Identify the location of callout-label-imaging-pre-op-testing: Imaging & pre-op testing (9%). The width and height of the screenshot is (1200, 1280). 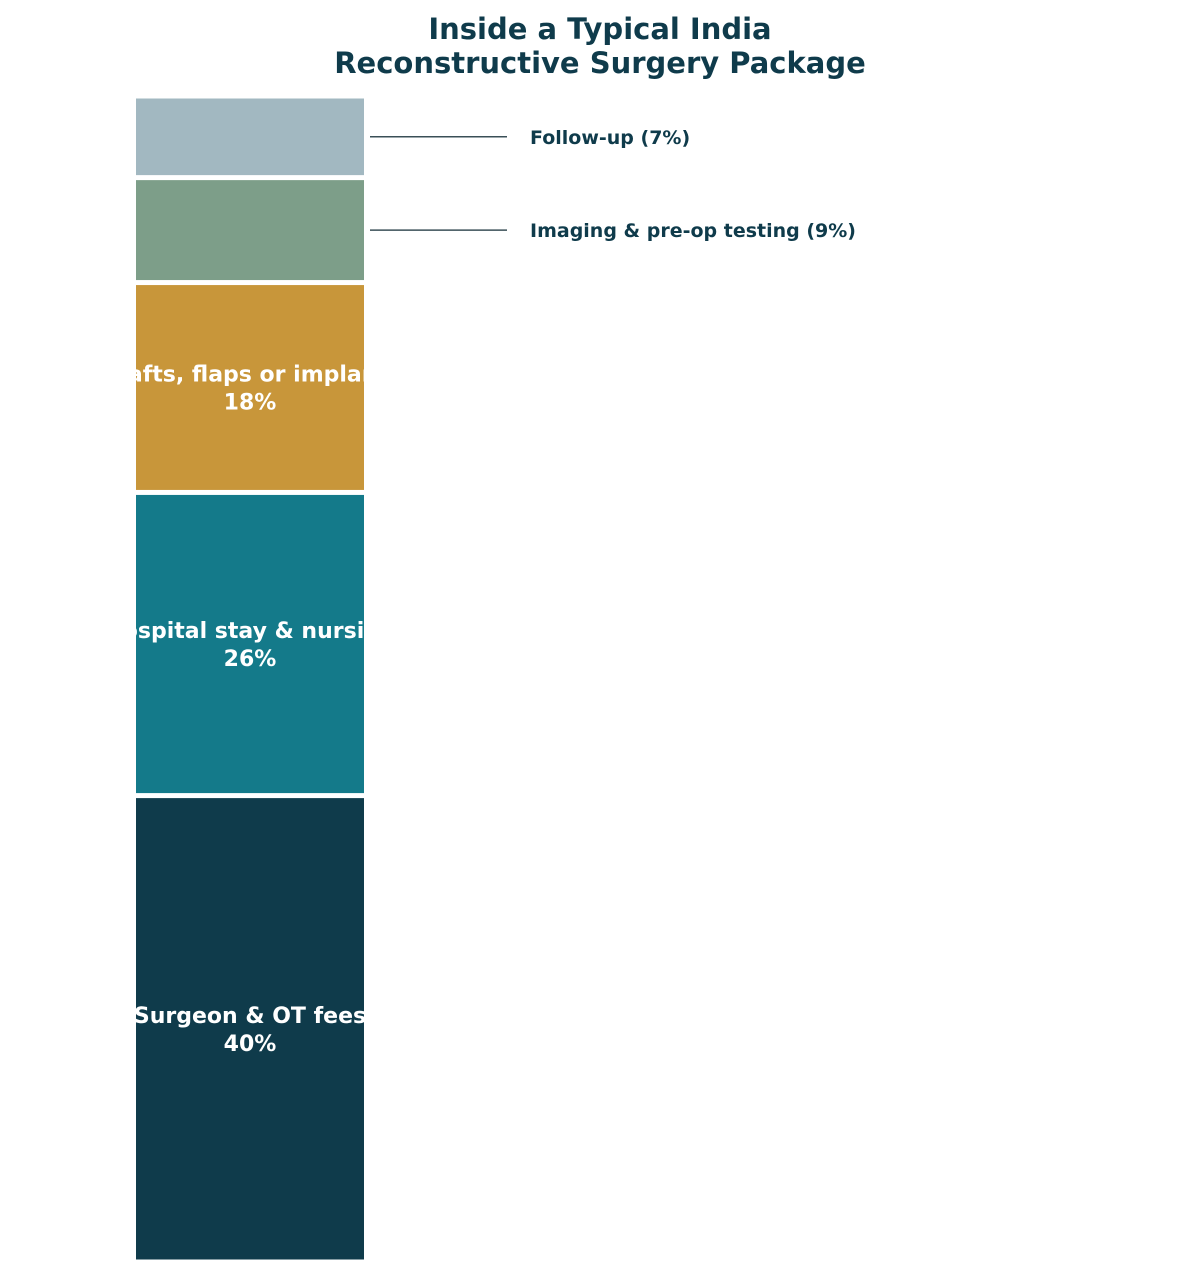
(693, 231).